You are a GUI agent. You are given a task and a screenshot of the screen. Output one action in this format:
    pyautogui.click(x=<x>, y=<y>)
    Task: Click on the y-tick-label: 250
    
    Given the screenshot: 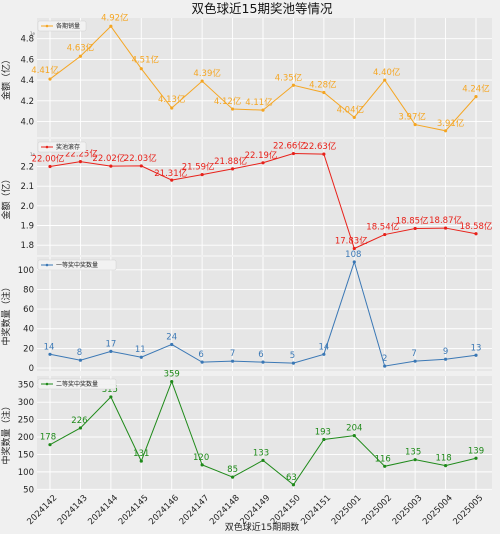 What is the action you would take?
    pyautogui.click(x=26, y=421)
    